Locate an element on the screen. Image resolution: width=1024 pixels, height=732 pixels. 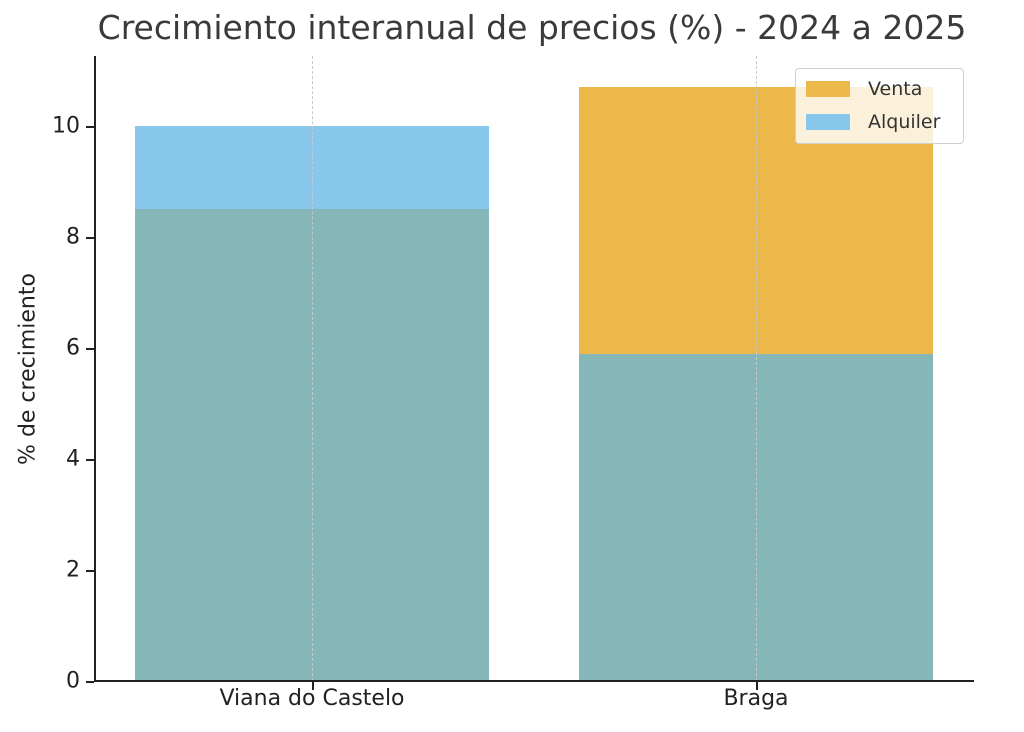
legend-item-alquiler: Alquiler is located at coordinates (873, 122).